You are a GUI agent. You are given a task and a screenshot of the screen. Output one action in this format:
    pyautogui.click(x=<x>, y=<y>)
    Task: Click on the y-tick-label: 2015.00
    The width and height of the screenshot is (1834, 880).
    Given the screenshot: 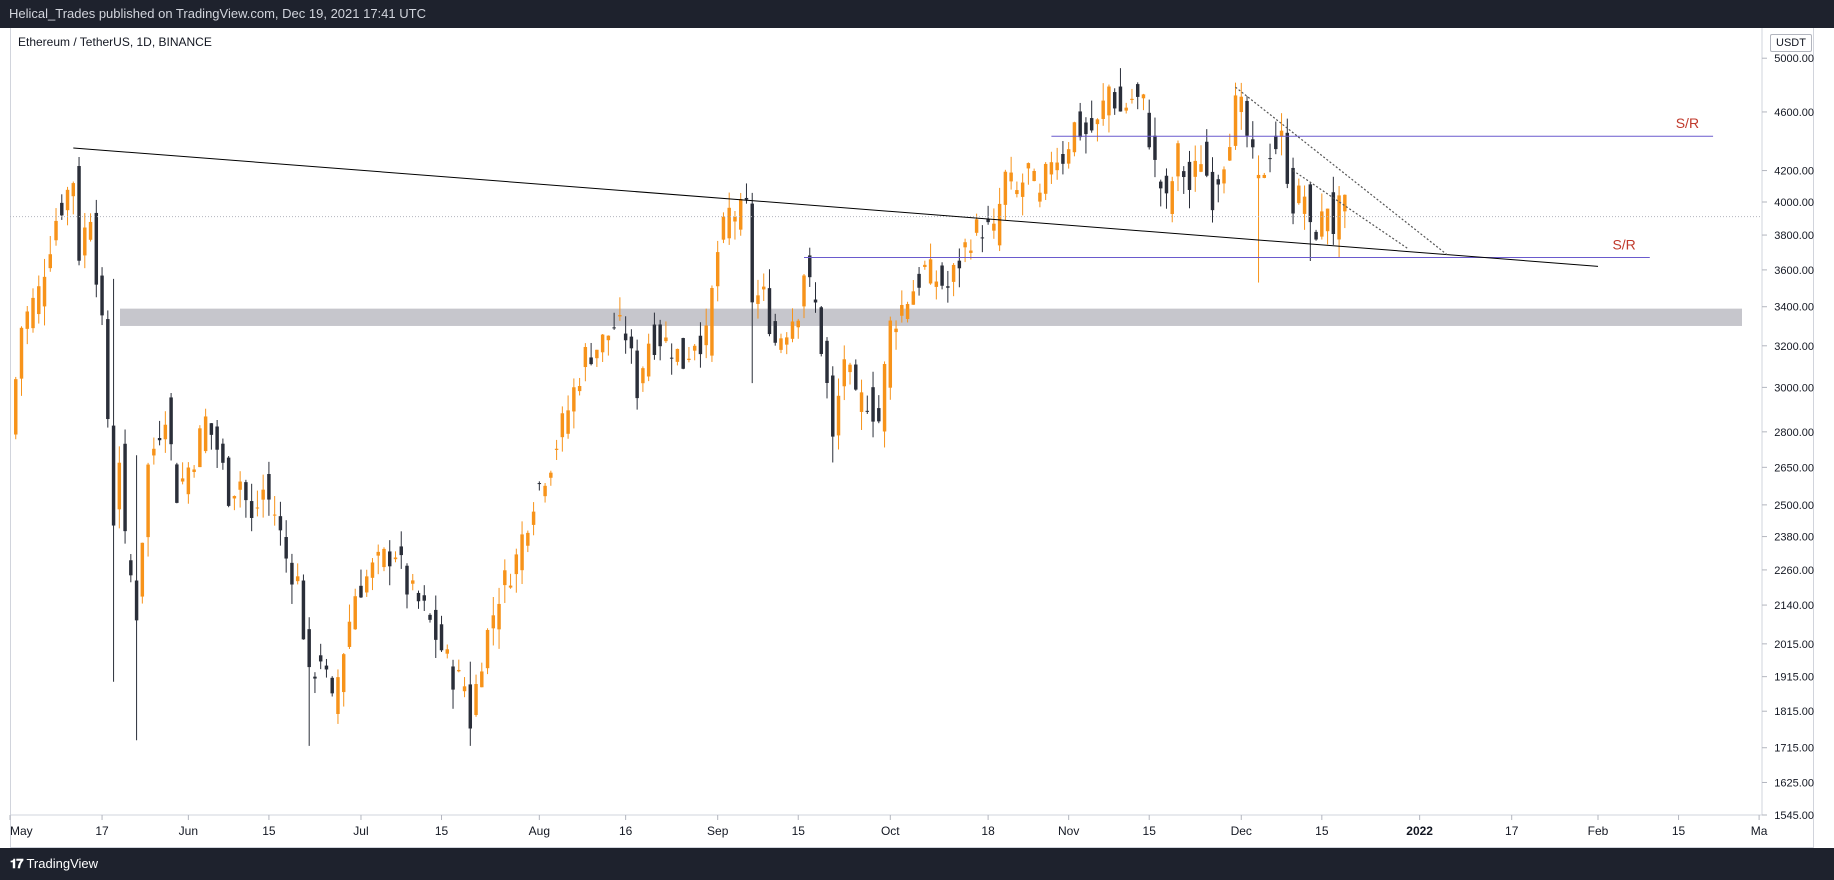 What is the action you would take?
    pyautogui.click(x=1794, y=645)
    